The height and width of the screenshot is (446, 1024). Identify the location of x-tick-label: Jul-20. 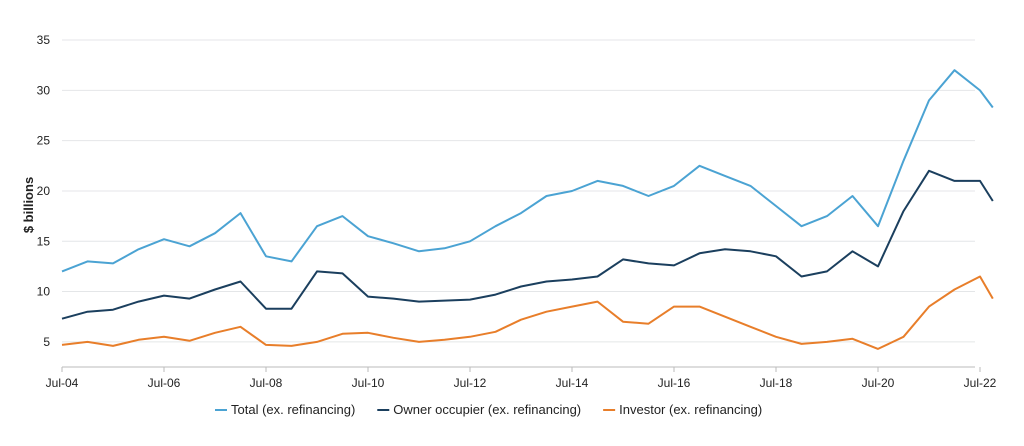
(878, 383).